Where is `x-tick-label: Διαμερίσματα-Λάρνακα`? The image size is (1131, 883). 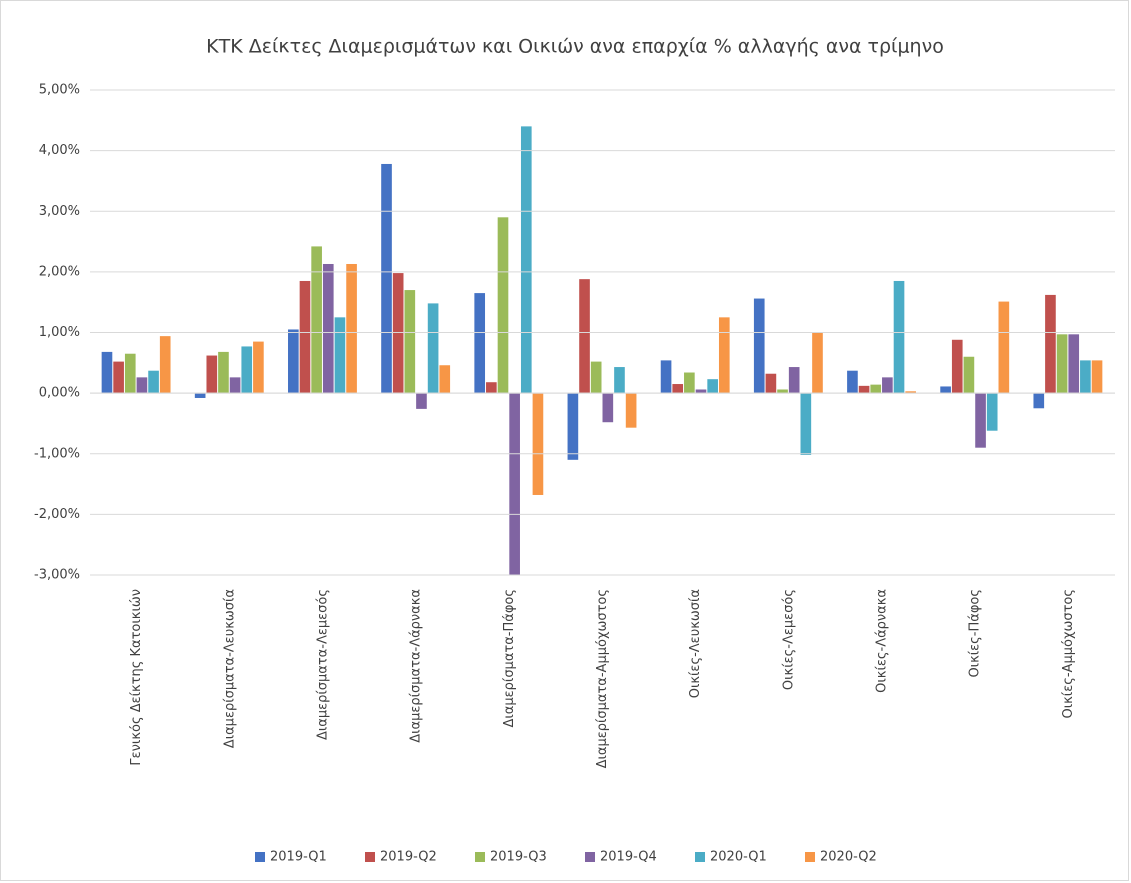 x-tick-label: Διαμερίσματα-Λάρνακα is located at coordinates (416, 666).